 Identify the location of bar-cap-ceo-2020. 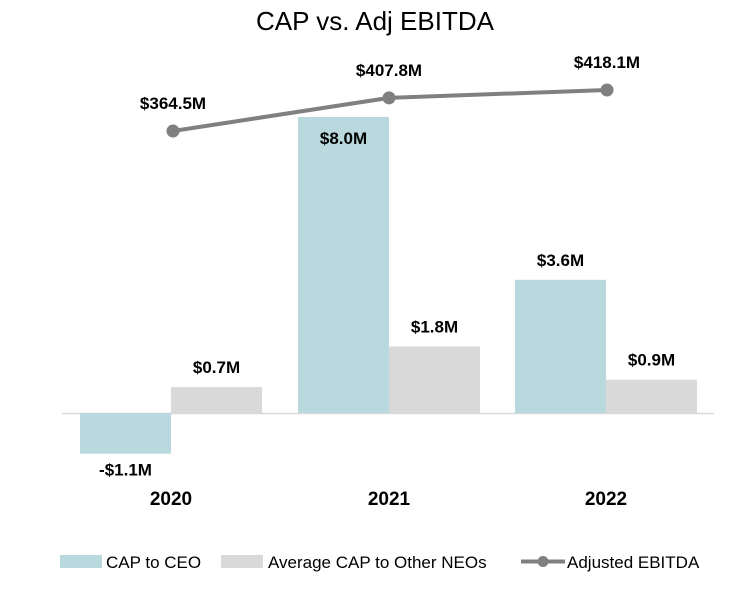
(125, 433).